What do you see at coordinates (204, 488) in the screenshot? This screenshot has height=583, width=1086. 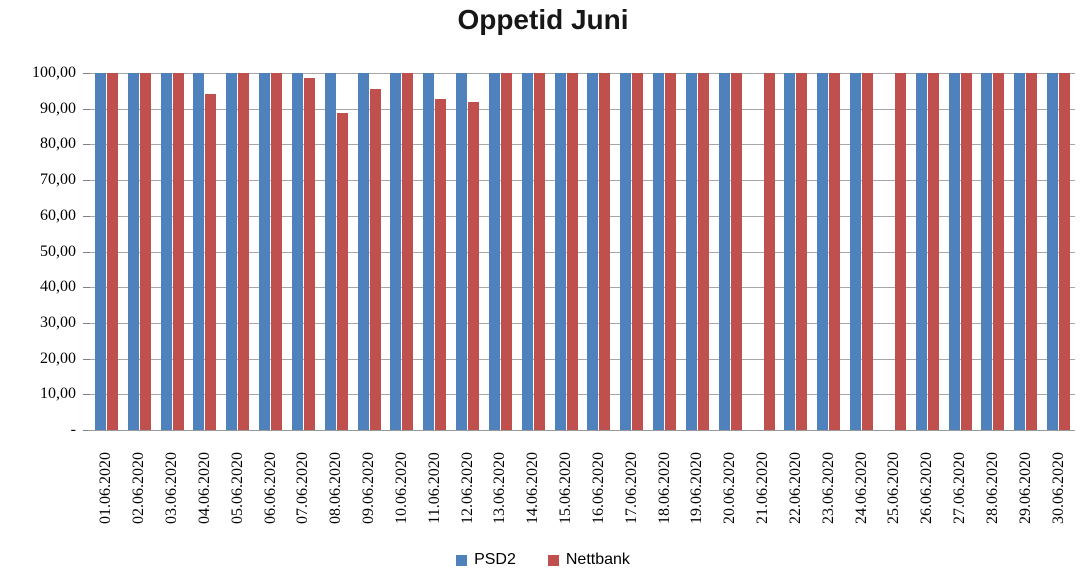 I see `x-tick-label: 04.06.2020` at bounding box center [204, 488].